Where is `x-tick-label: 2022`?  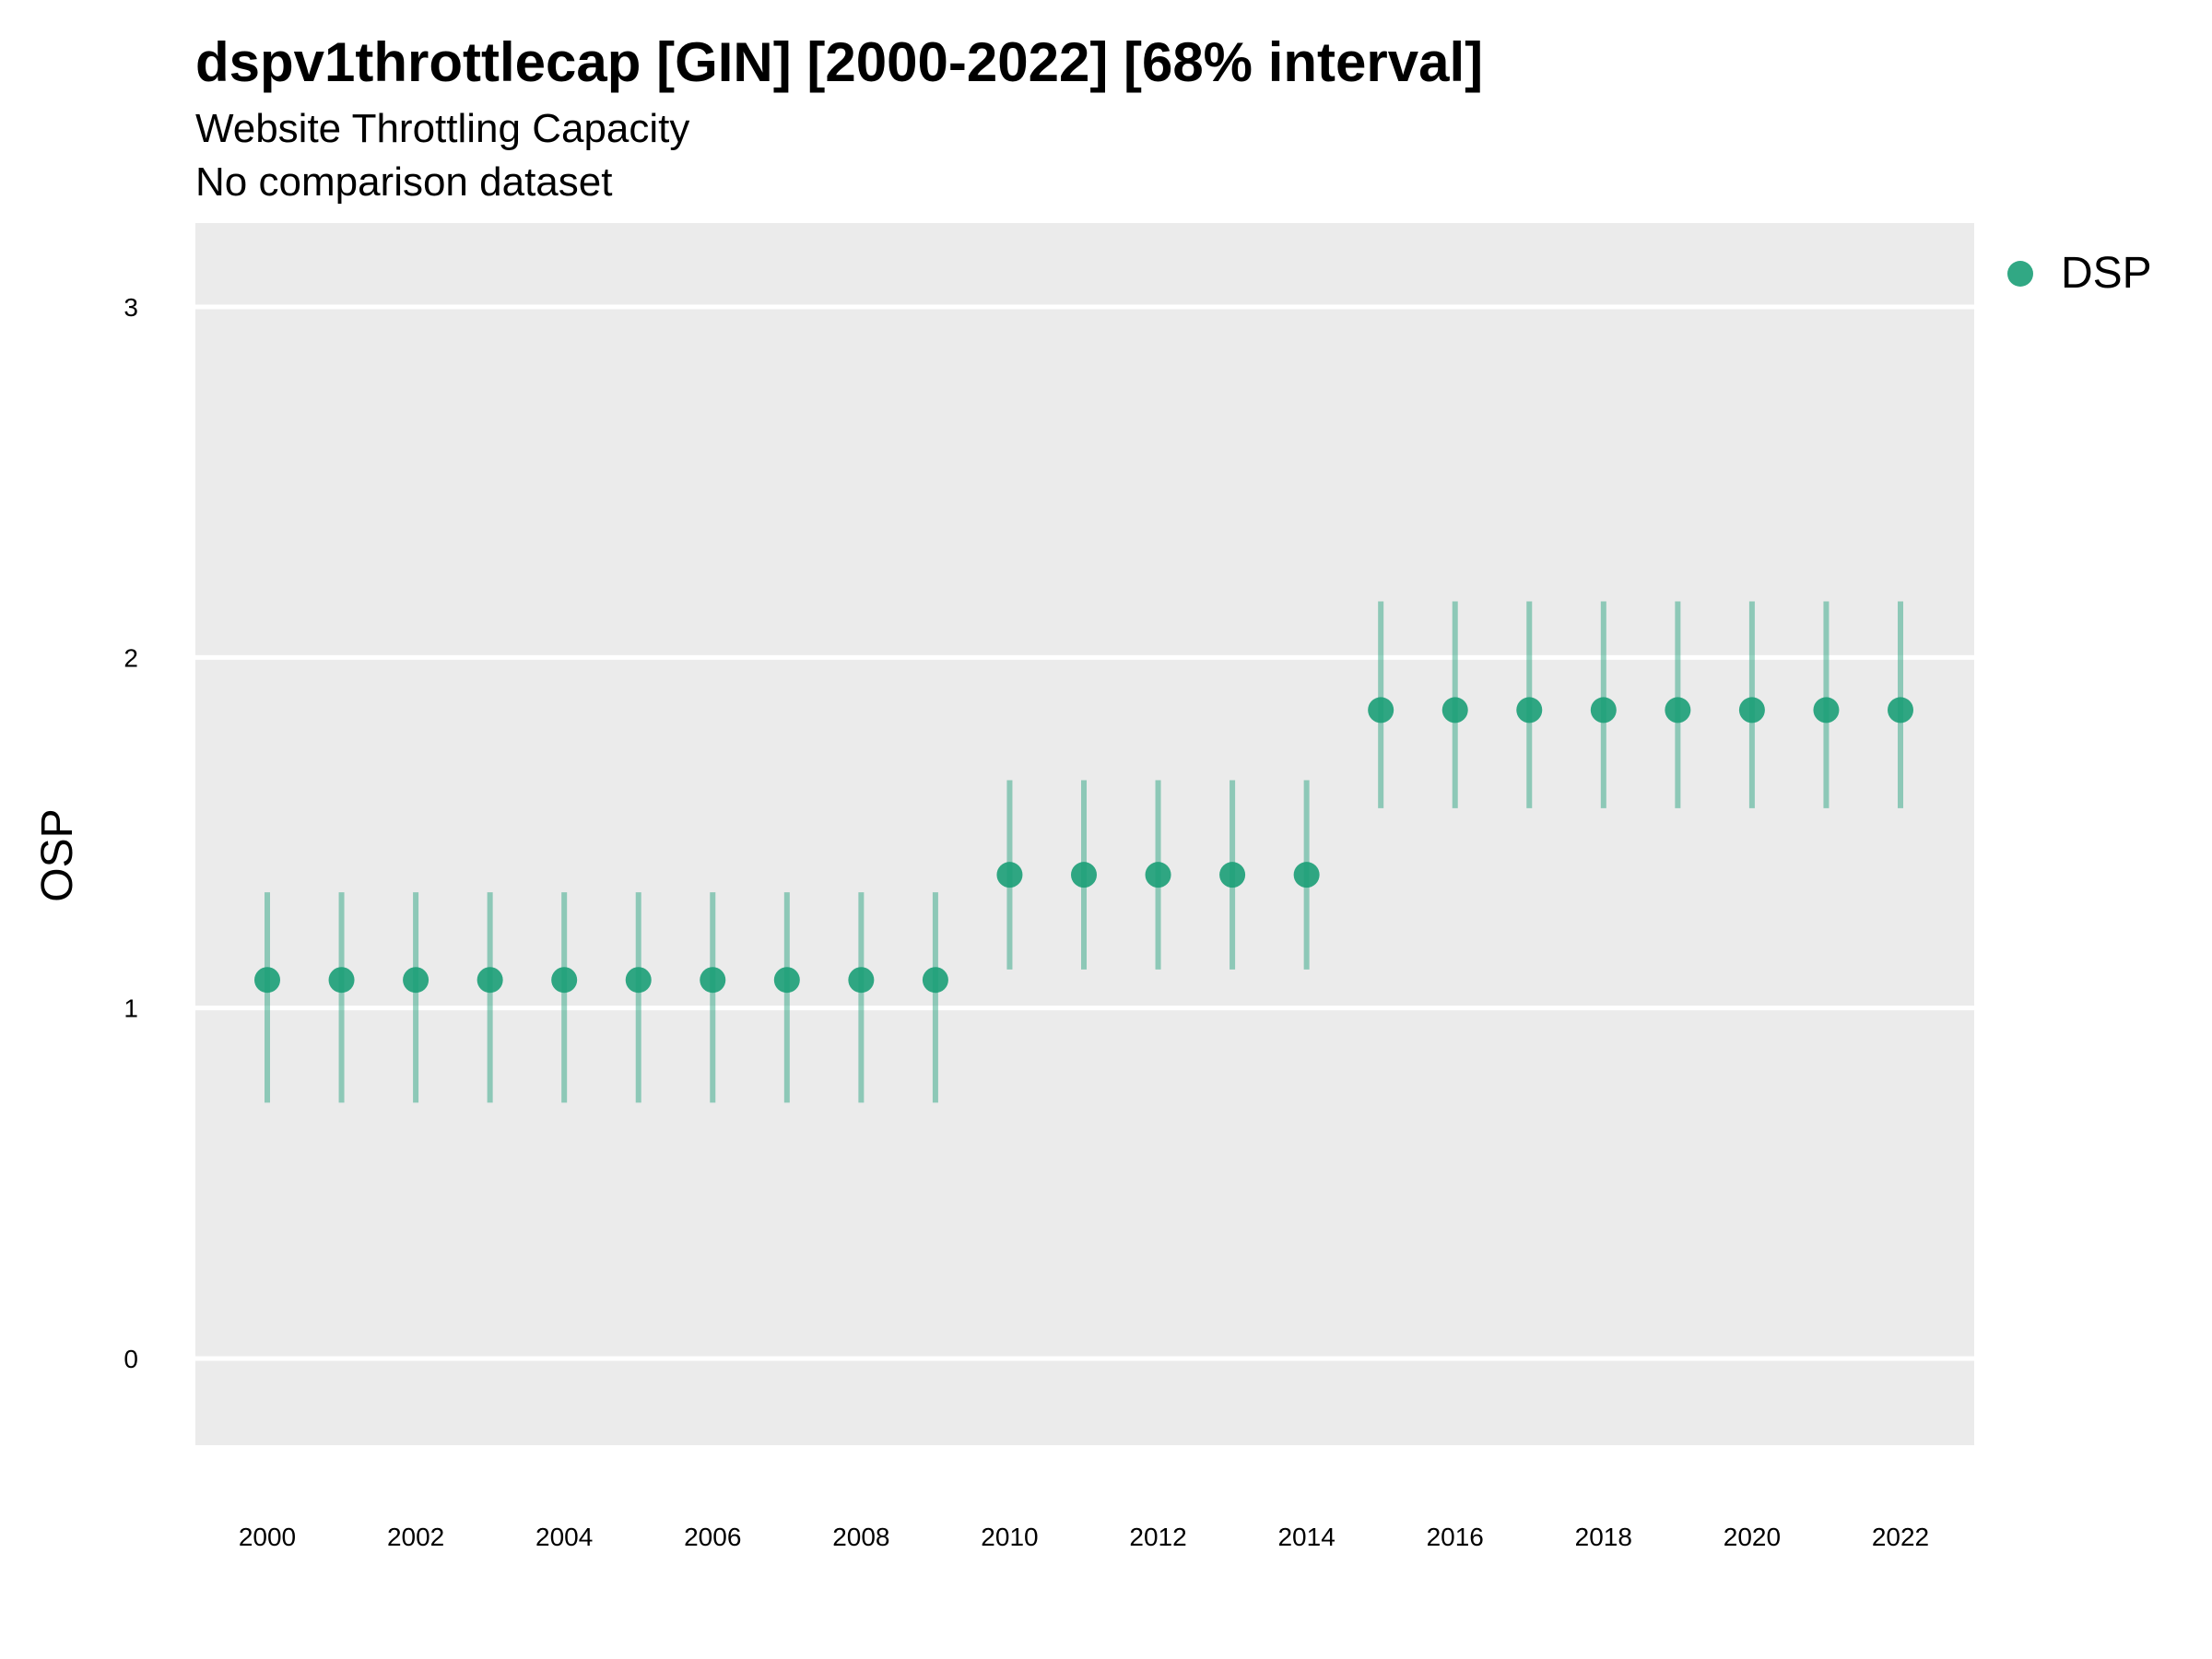
x-tick-label: 2022 is located at coordinates (1900, 1537).